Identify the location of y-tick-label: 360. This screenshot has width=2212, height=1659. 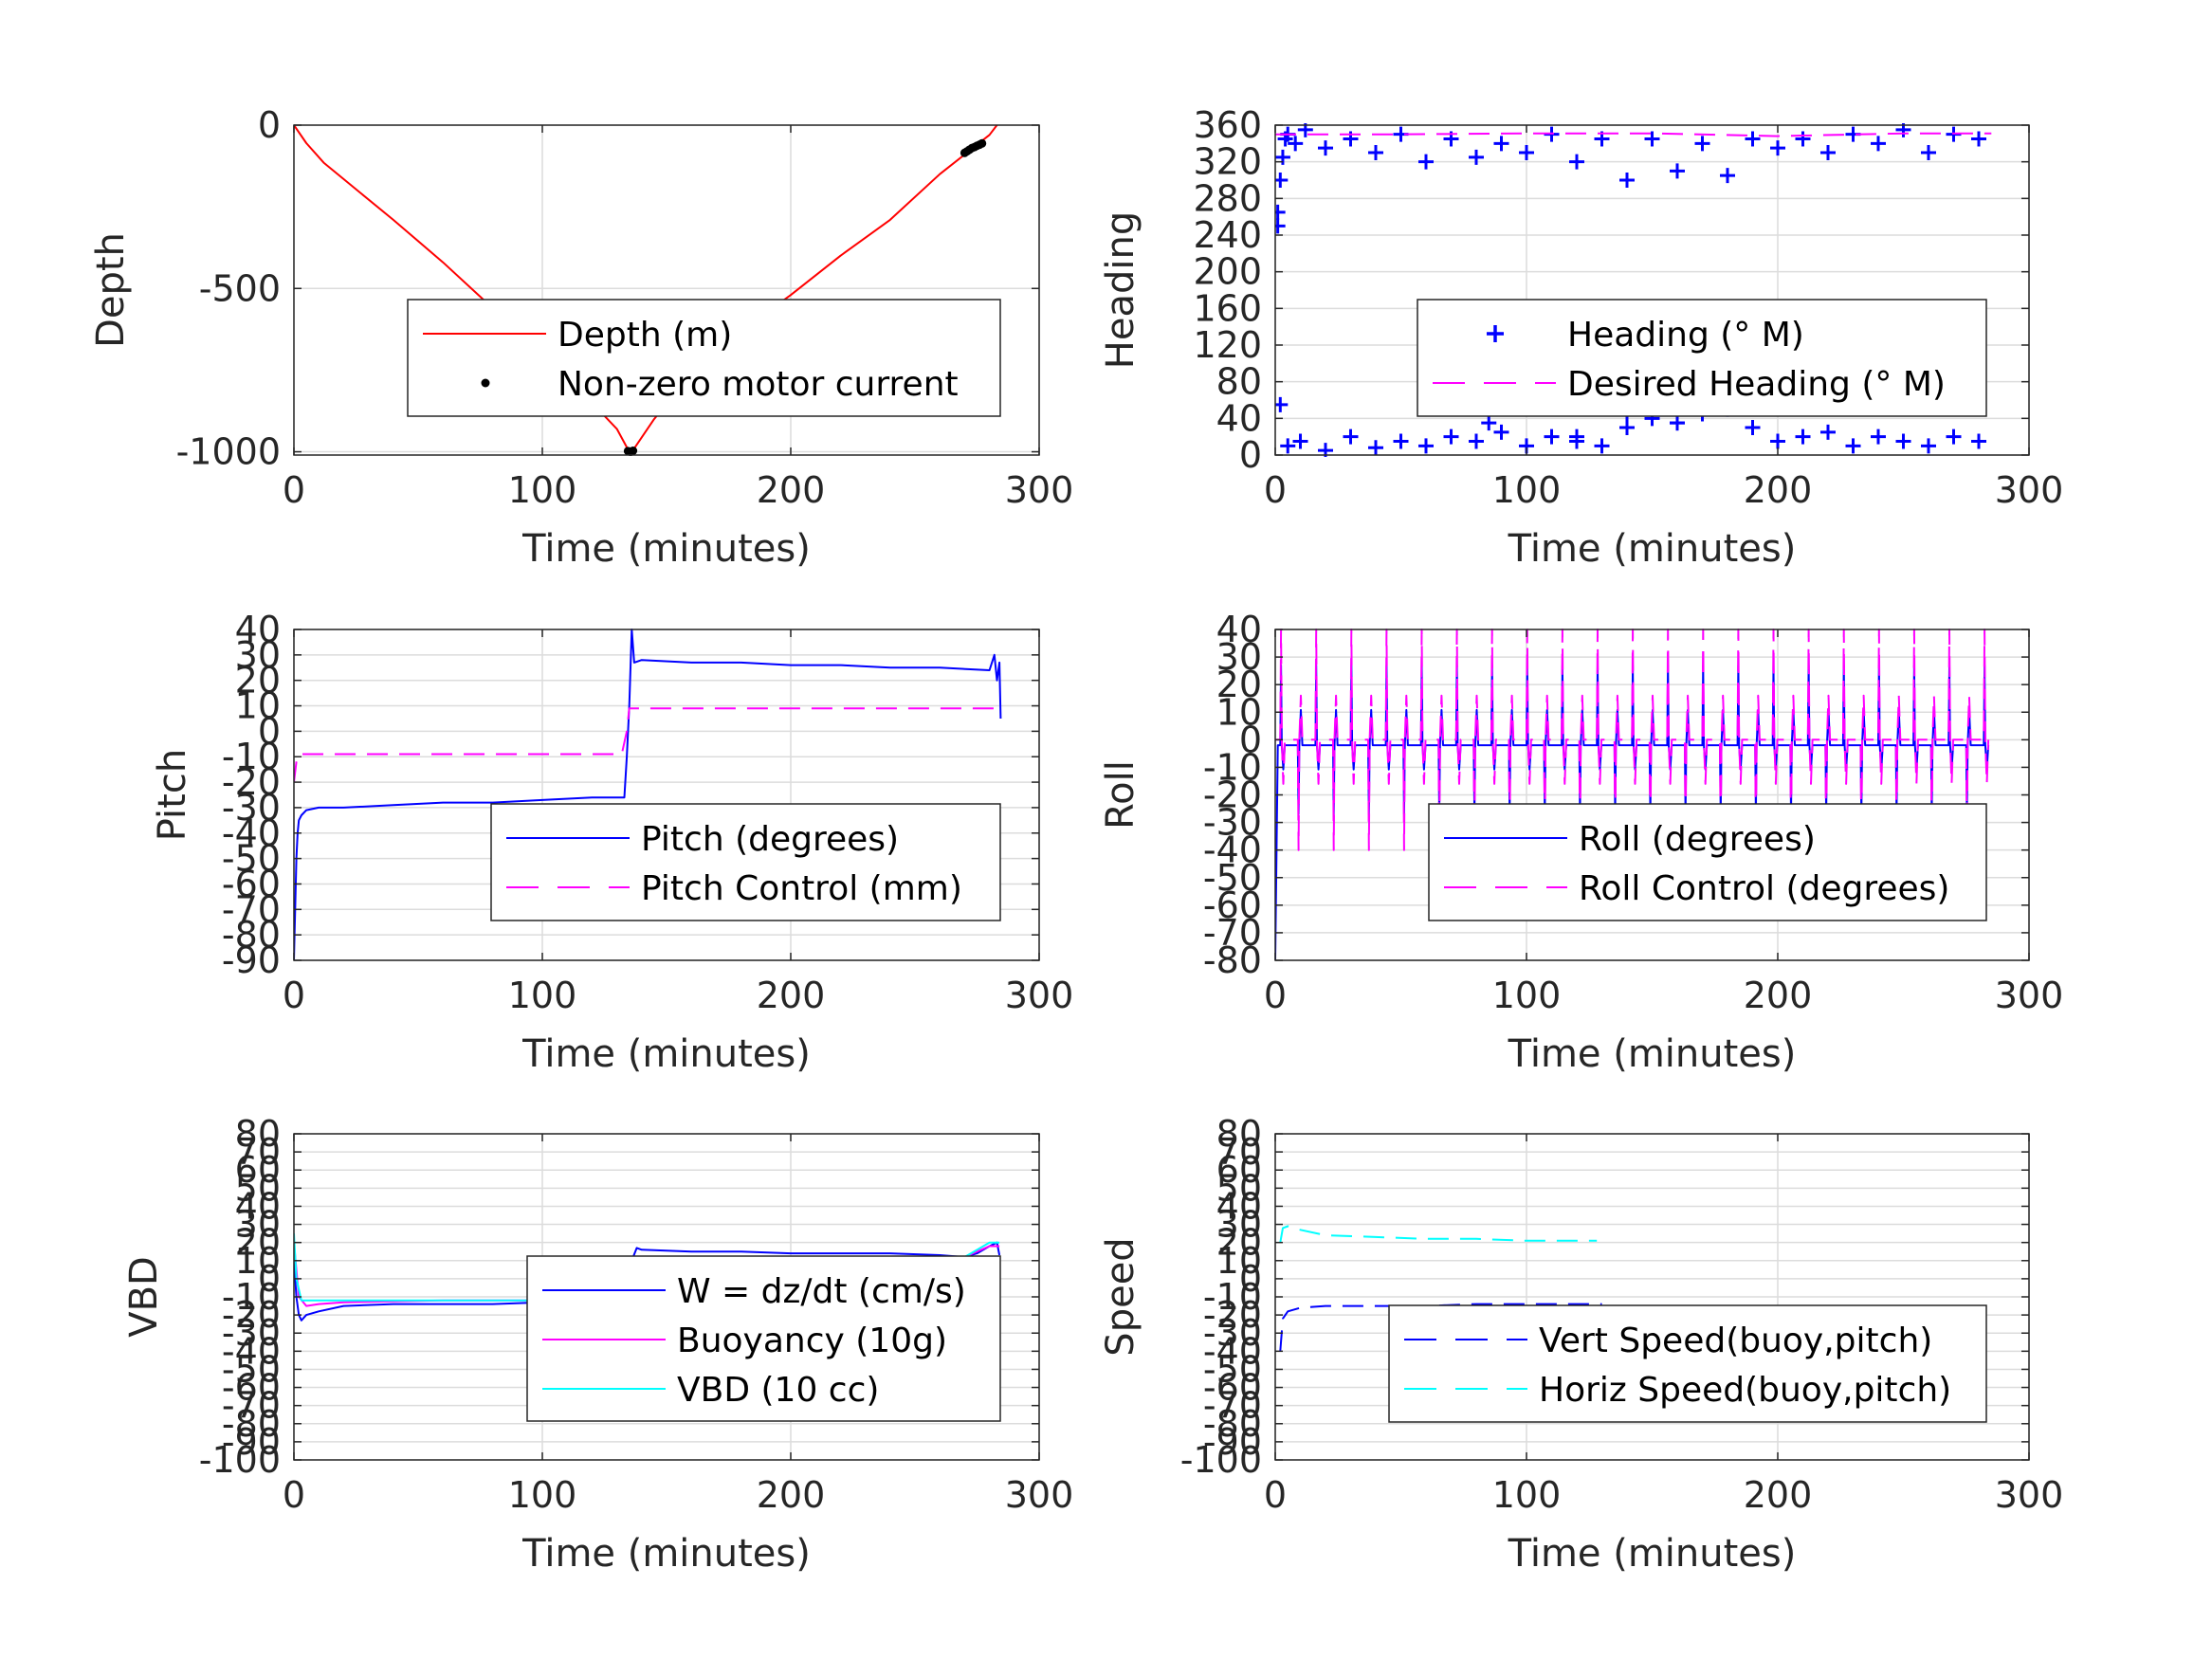
(1227, 125).